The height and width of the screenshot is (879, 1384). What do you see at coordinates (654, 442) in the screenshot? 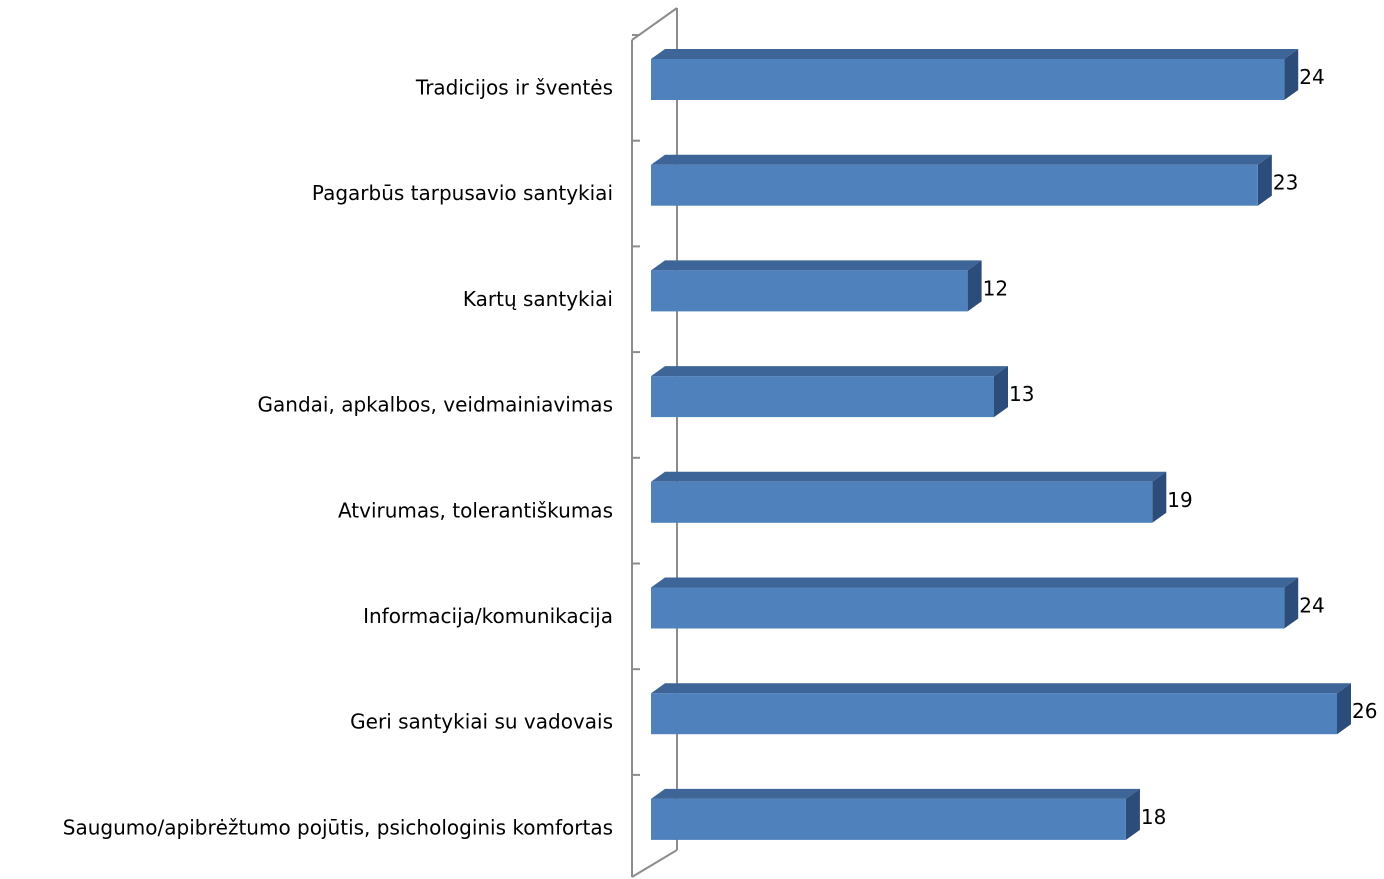
I see `axis-wall` at bounding box center [654, 442].